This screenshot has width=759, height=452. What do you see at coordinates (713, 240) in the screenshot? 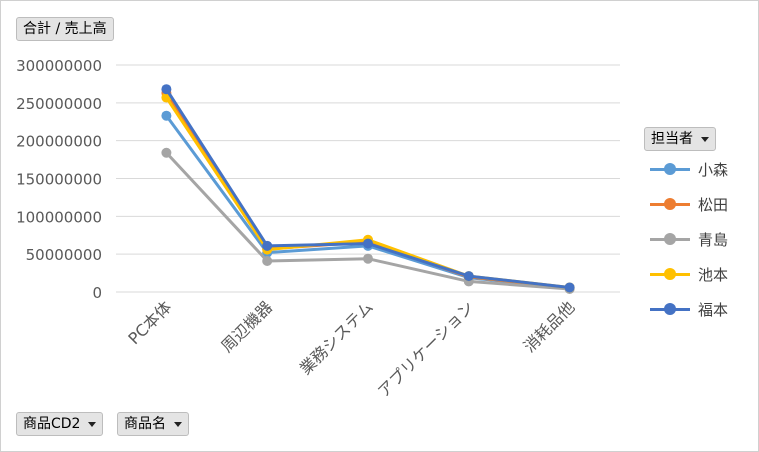
I see `legend-label: 青島` at bounding box center [713, 240].